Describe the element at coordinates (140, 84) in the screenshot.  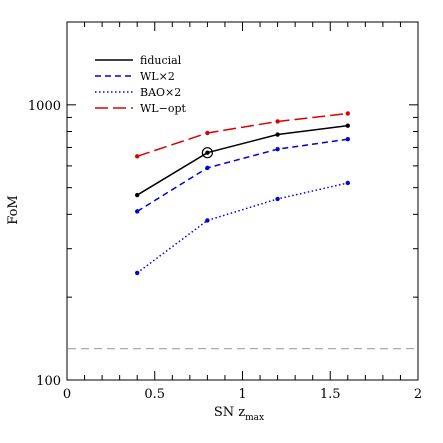
I see `legend: fiducial WL×2 BAO×2 WL−opt` at that location.